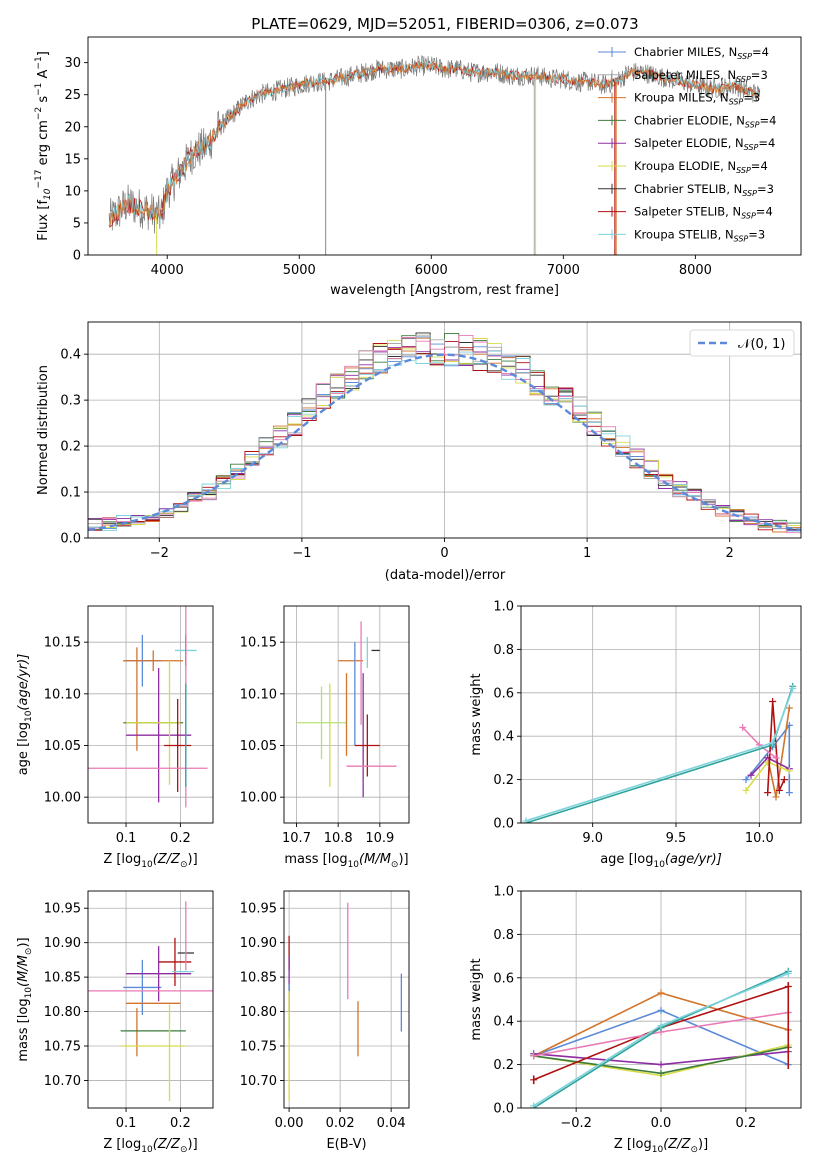 This screenshot has height=1174, width=819. I want to click on ylabel-sub: 10, so click(29, 993).